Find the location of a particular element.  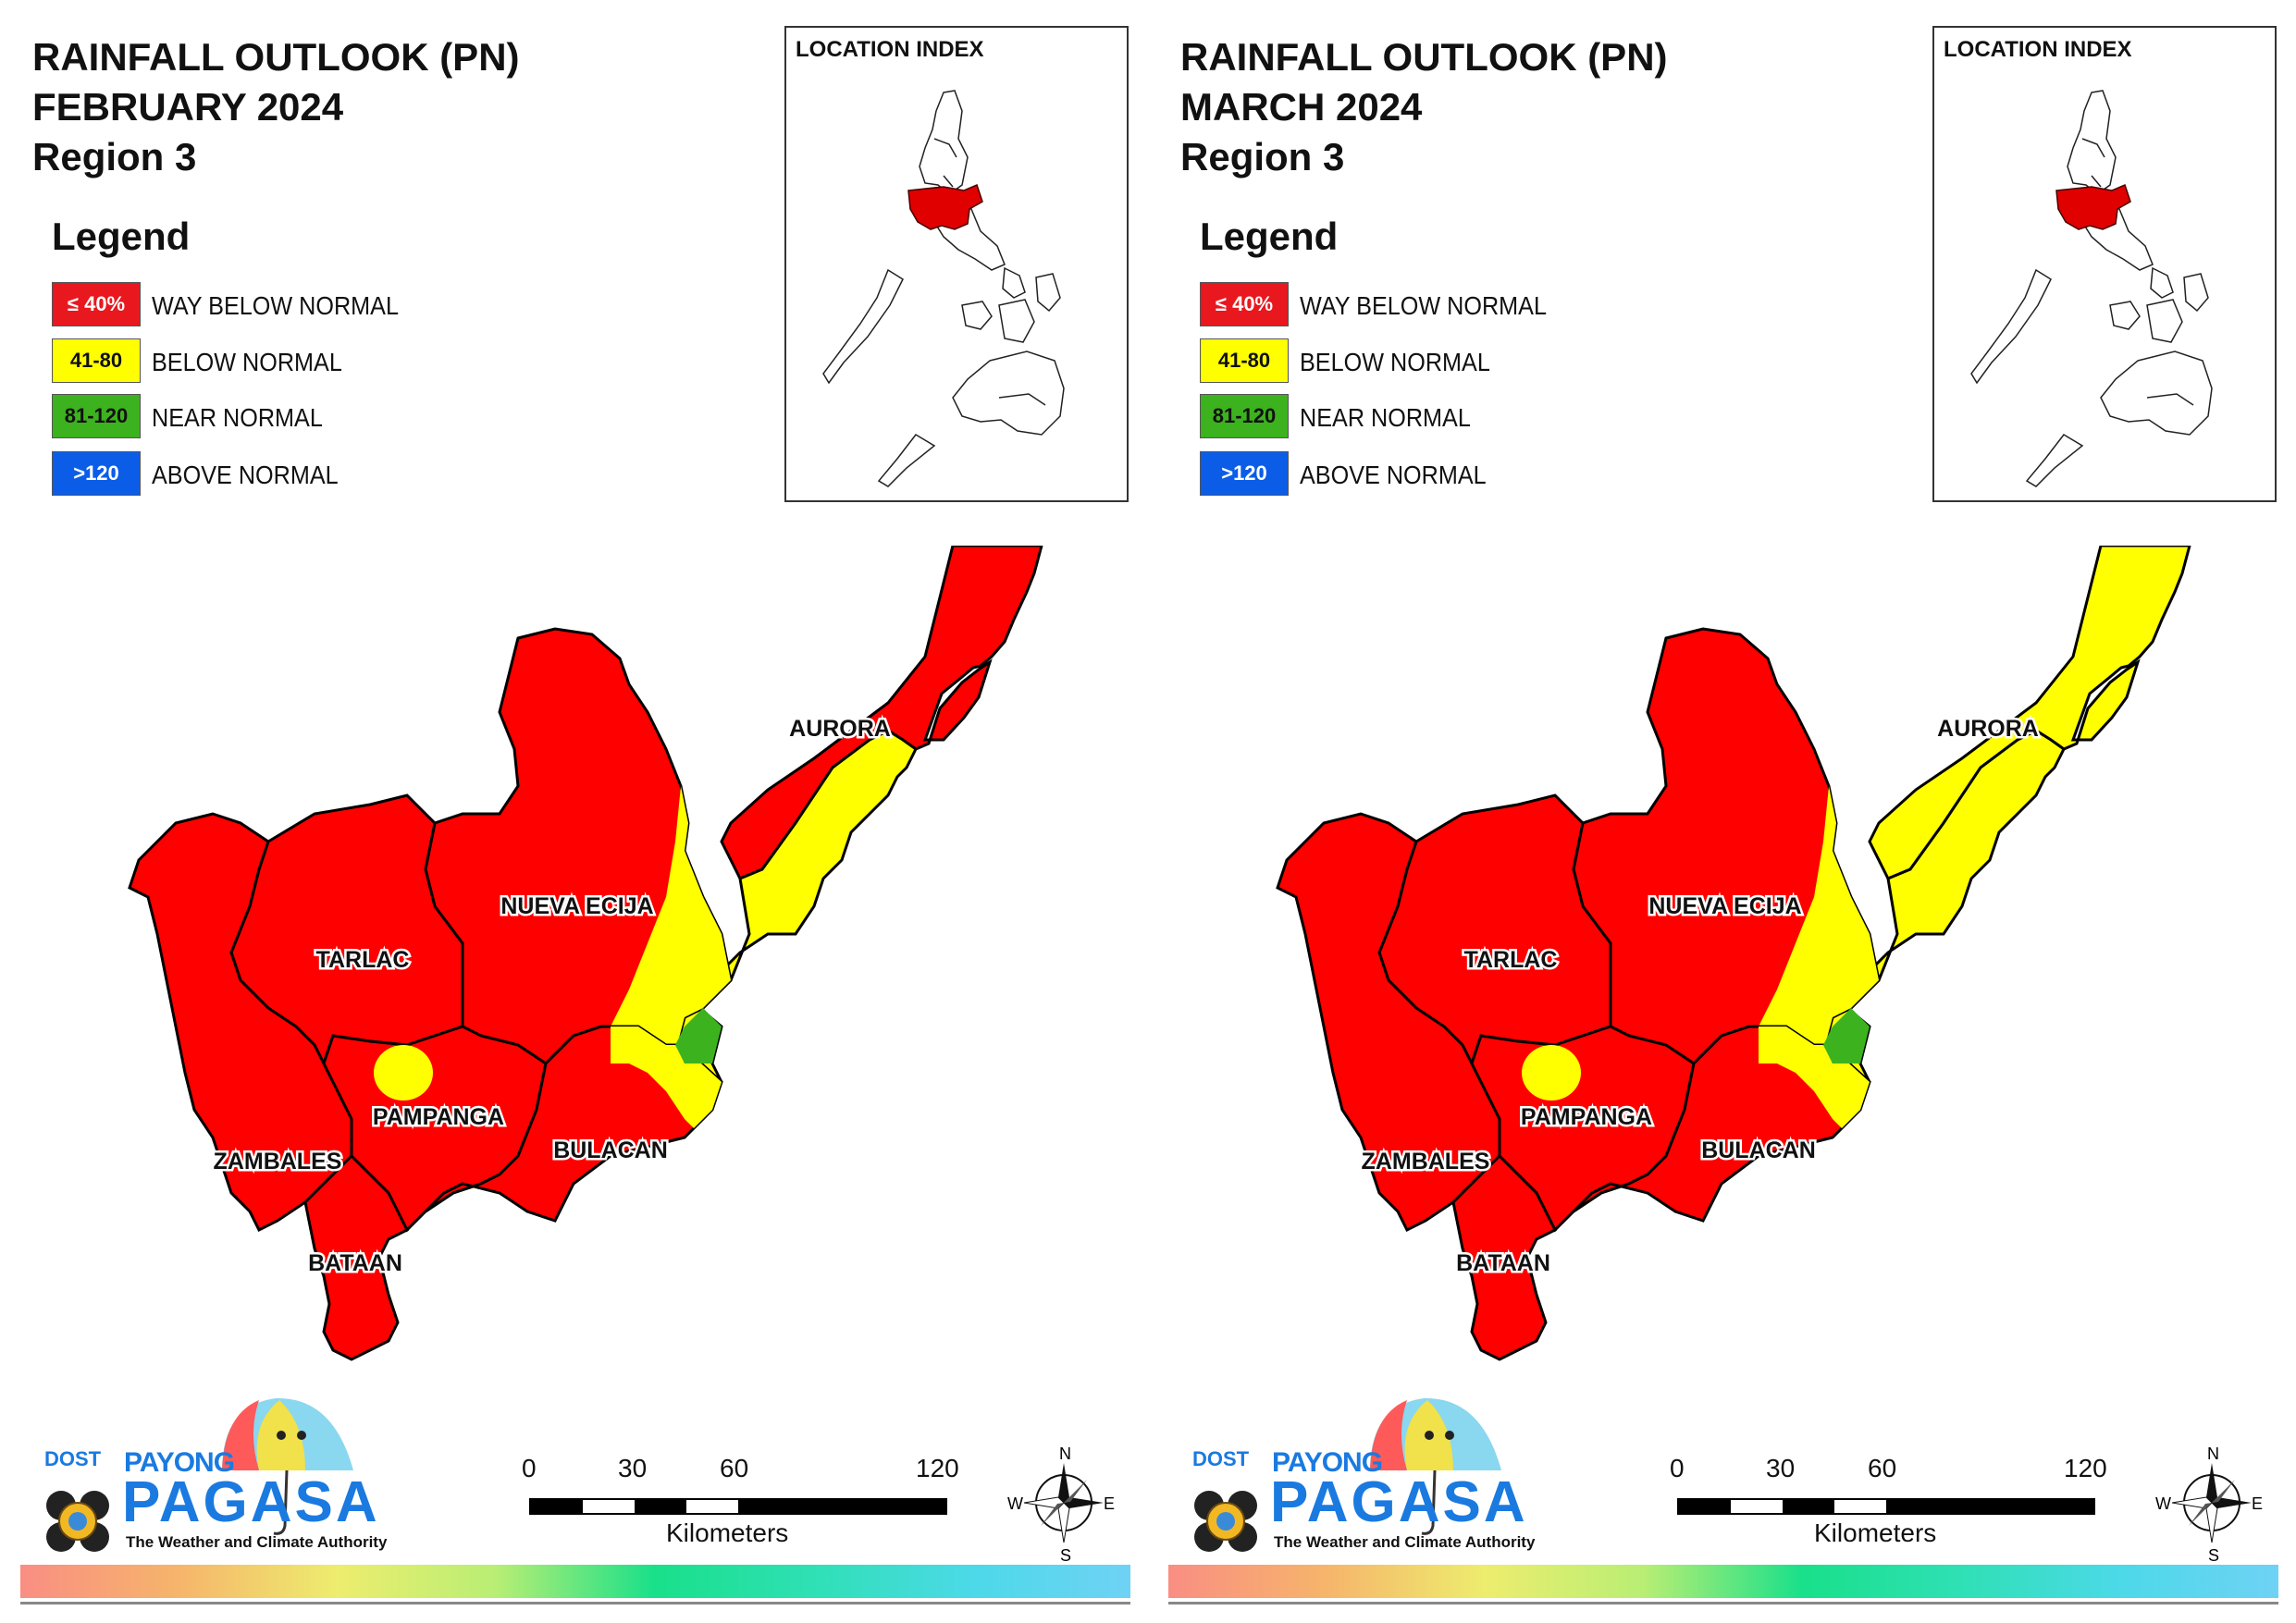

compass-e: E is located at coordinates (1110, 1503).